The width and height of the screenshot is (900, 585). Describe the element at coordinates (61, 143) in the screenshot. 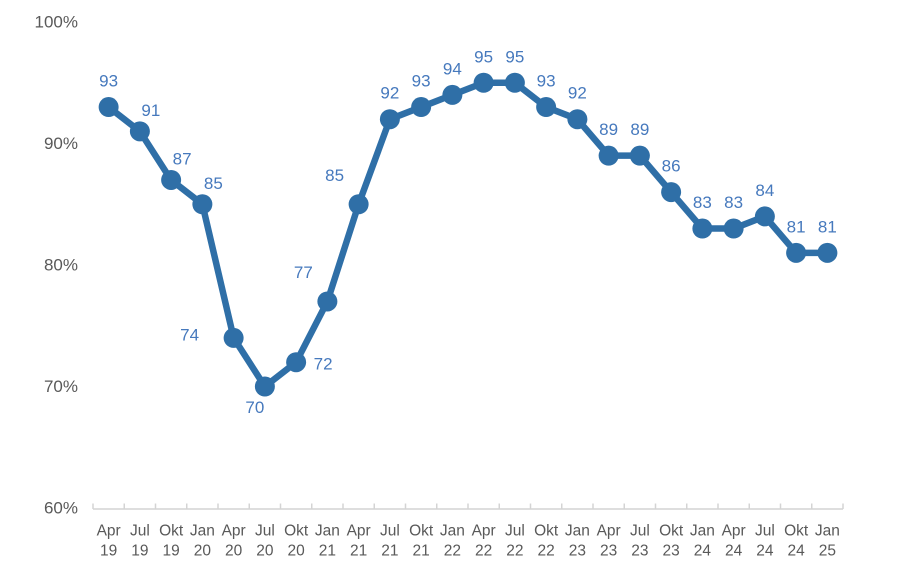

I see `y-axis-label: 90%` at that location.